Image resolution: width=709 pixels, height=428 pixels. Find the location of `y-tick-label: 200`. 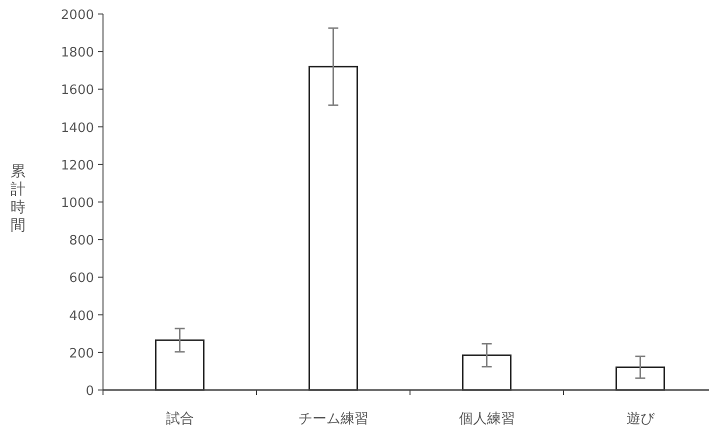

y-tick-label: 200 is located at coordinates (81, 354).